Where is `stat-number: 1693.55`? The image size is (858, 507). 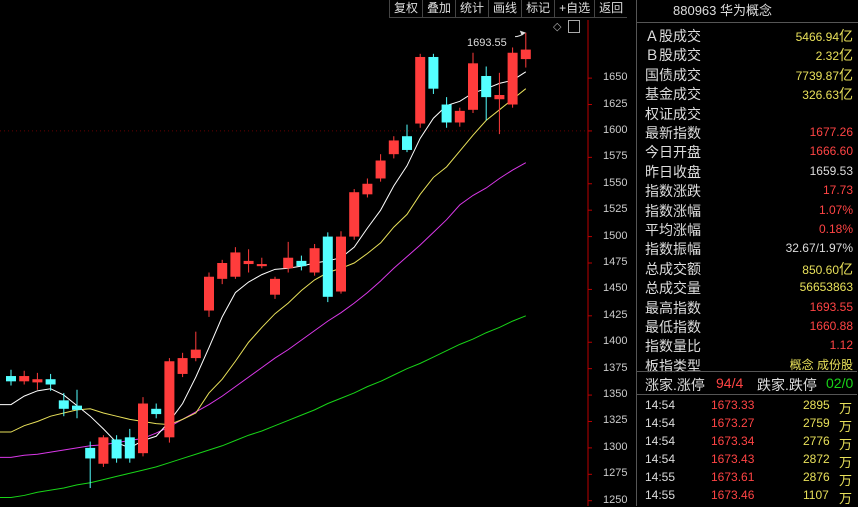 stat-number: 1693.55 is located at coordinates (831, 306).